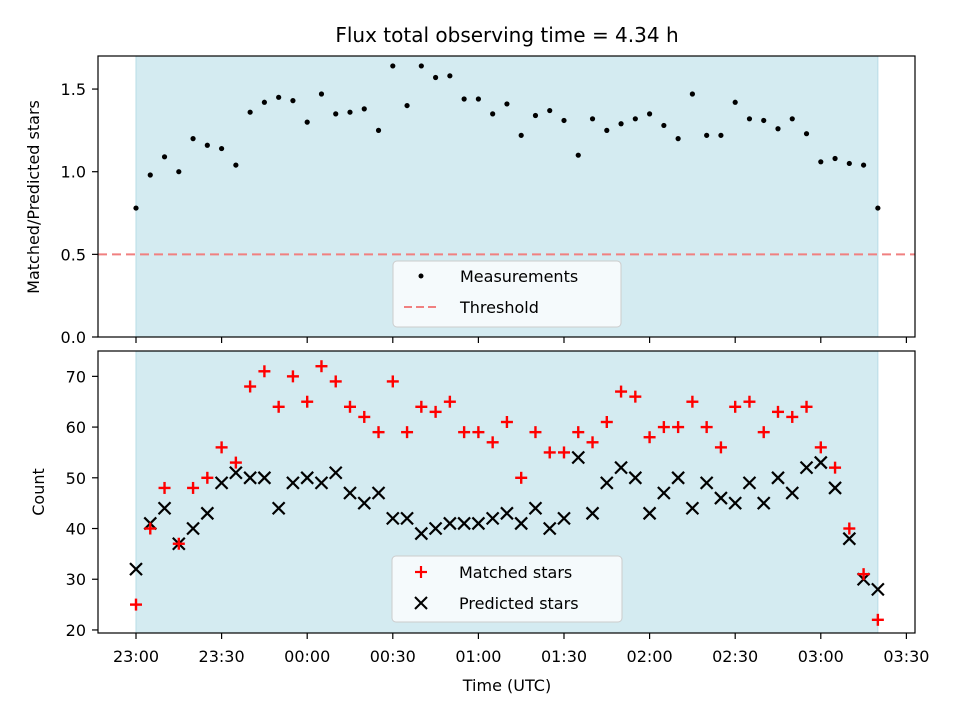  I want to click on legend-measurements-marker, so click(421, 276).